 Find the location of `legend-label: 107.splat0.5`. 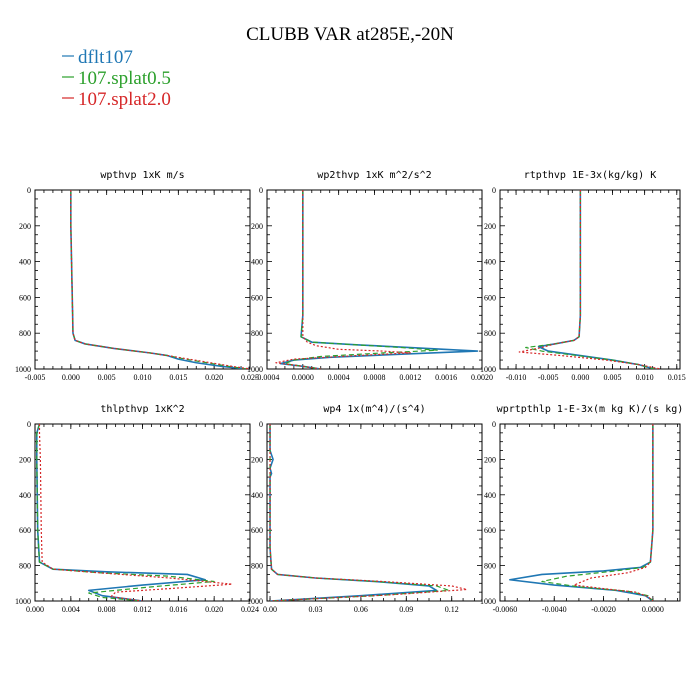

legend-label: 107.splat0.5 is located at coordinates (124, 78).